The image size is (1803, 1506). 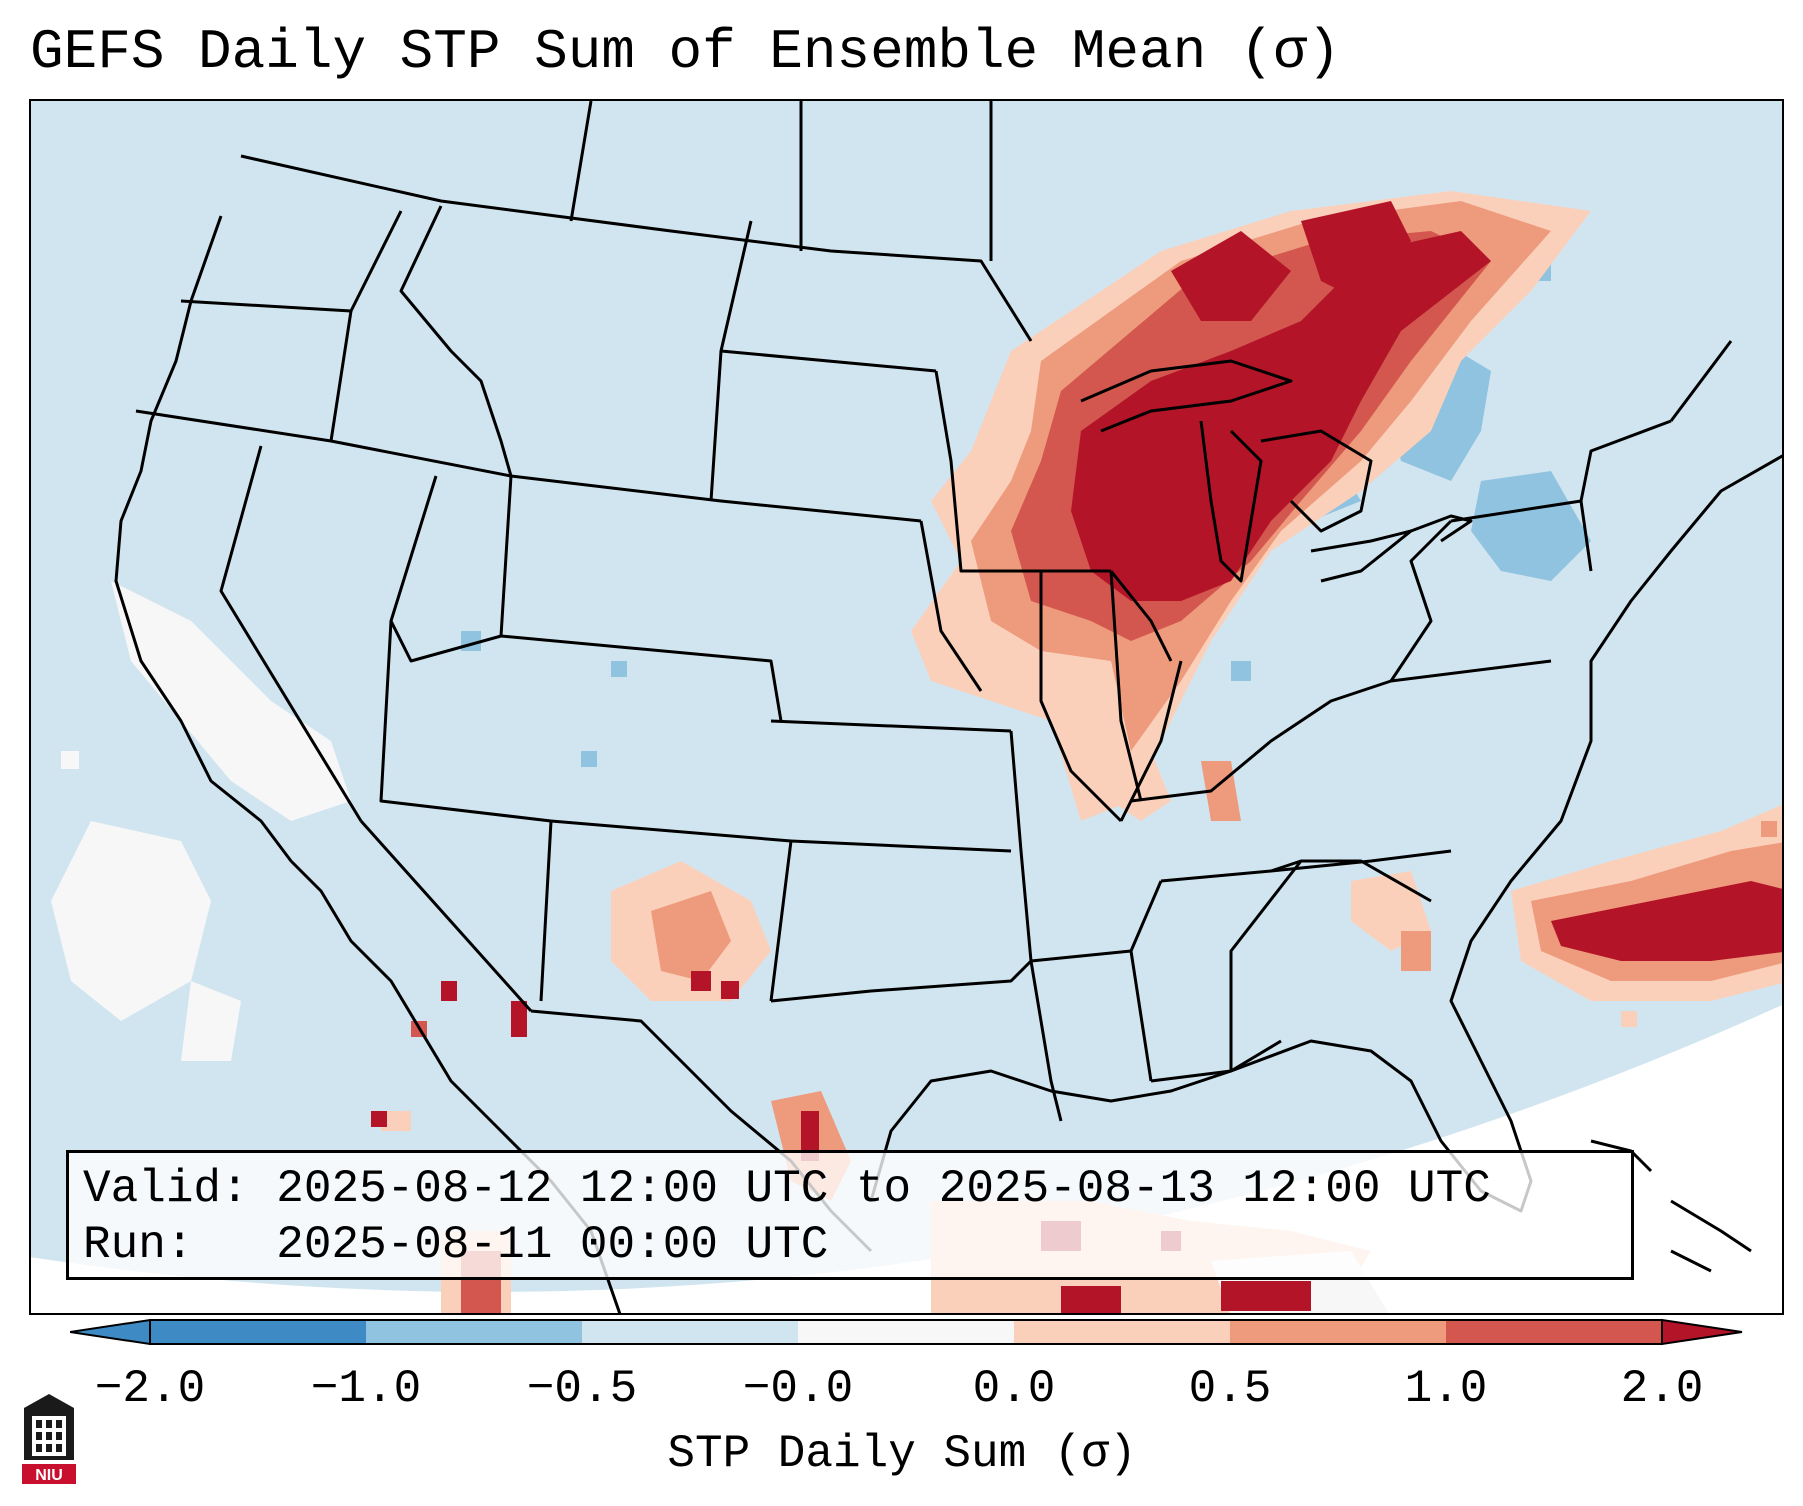 What do you see at coordinates (1230, 1389) in the screenshot?
I see `colorbar-tick: 0.5` at bounding box center [1230, 1389].